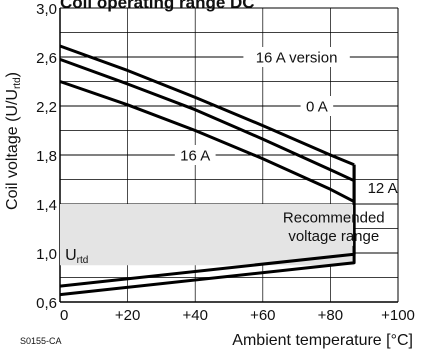  What do you see at coordinates (83, 260) in the screenshot?
I see `urtd-sub: rtd` at bounding box center [83, 260].